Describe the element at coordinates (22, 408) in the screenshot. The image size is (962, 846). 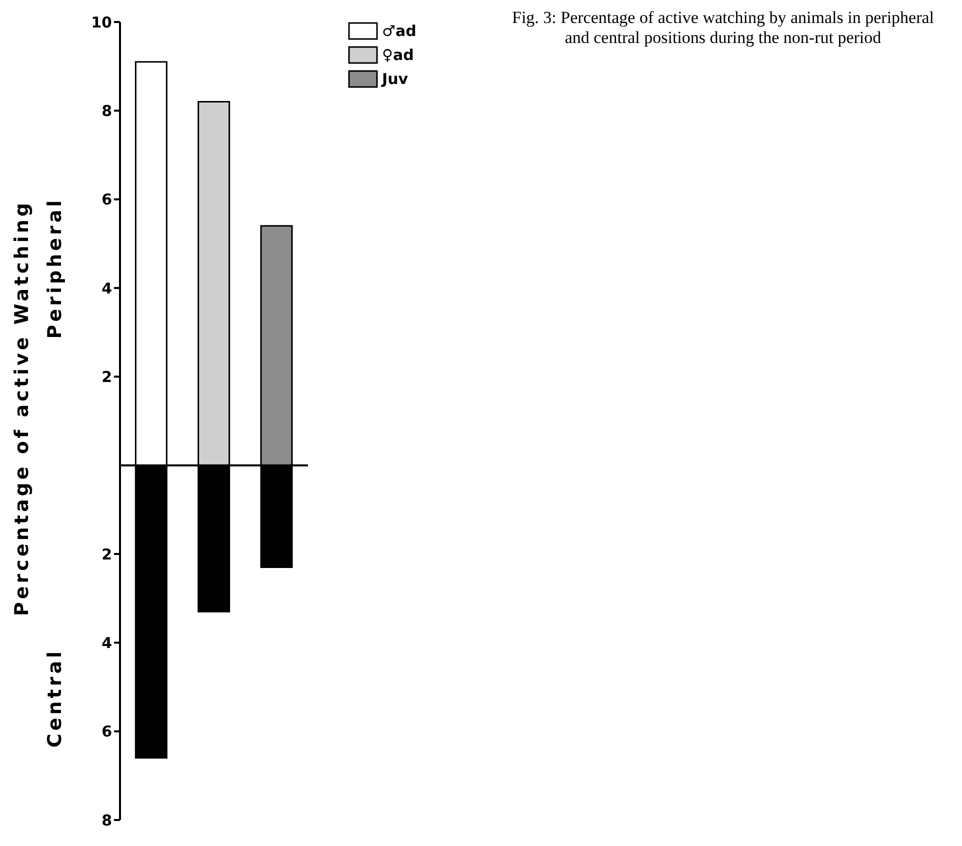
I see `y-axis-title: Percentage of active Watching` at that location.